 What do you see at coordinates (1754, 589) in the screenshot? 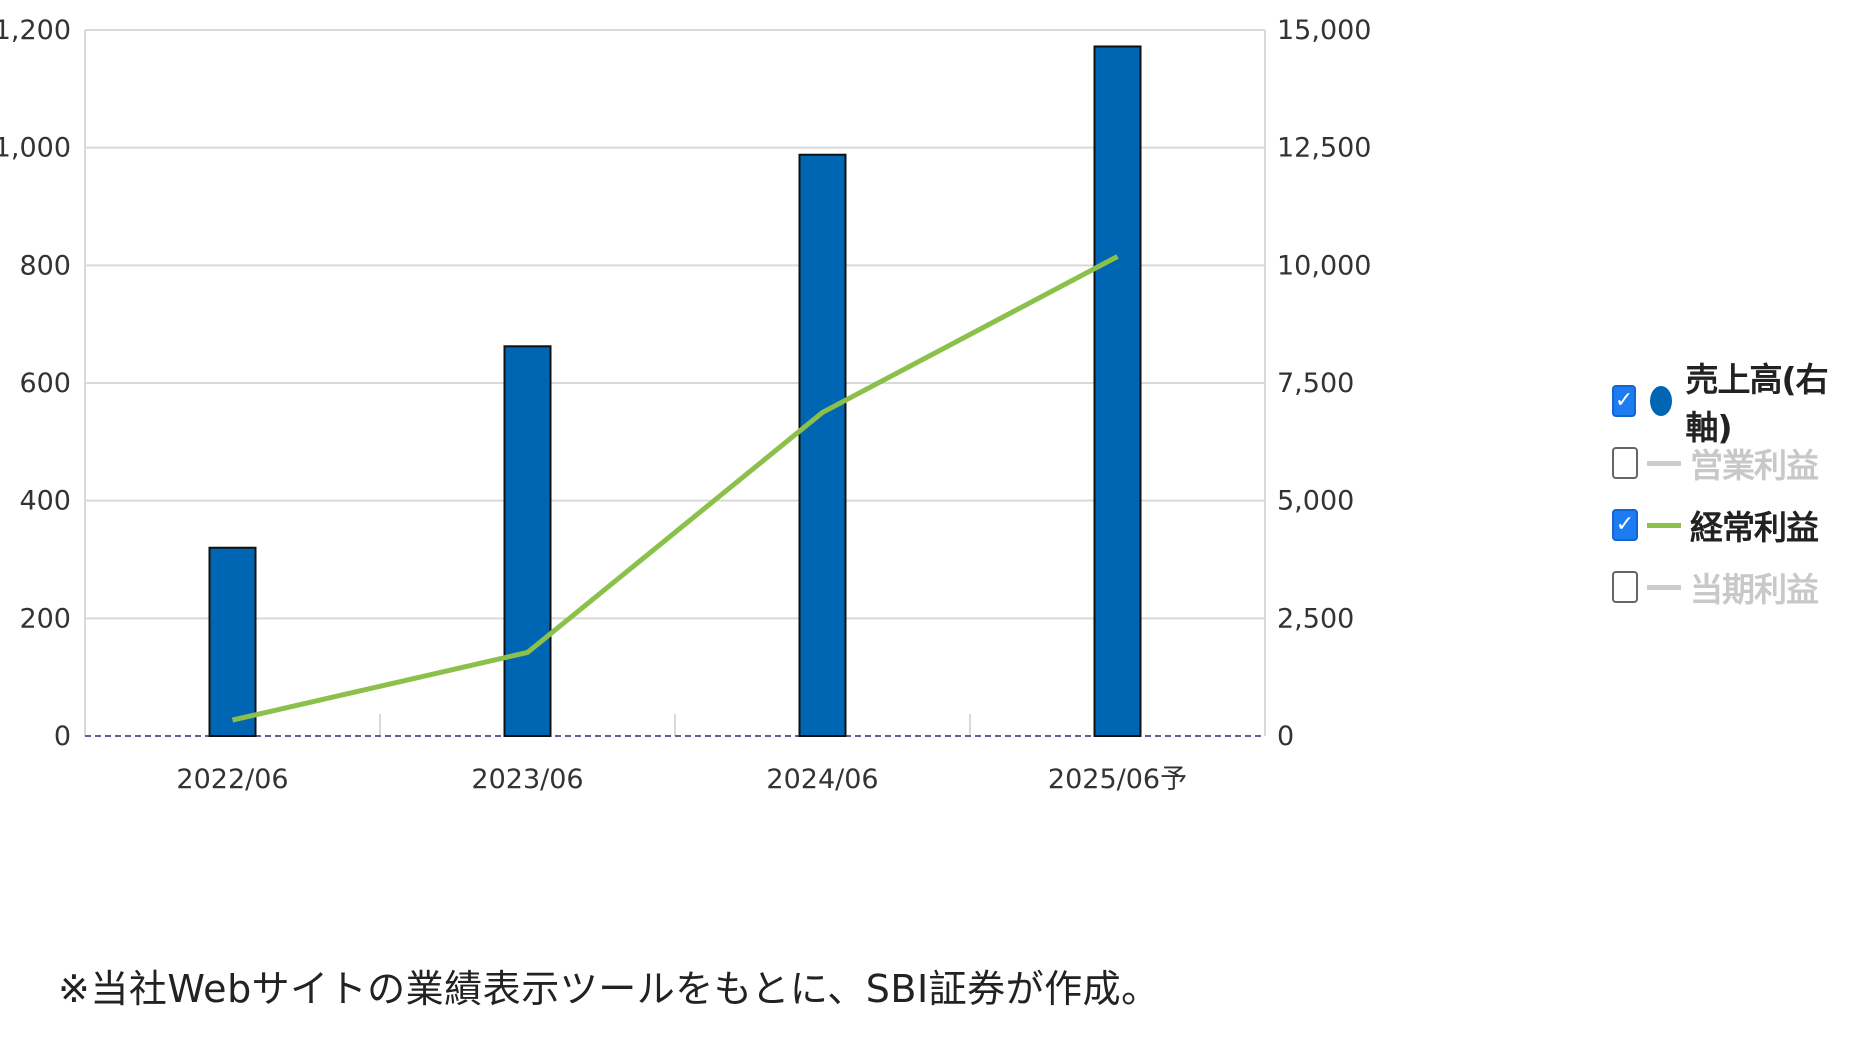
I see `legend-label: 当期利益` at bounding box center [1754, 589].